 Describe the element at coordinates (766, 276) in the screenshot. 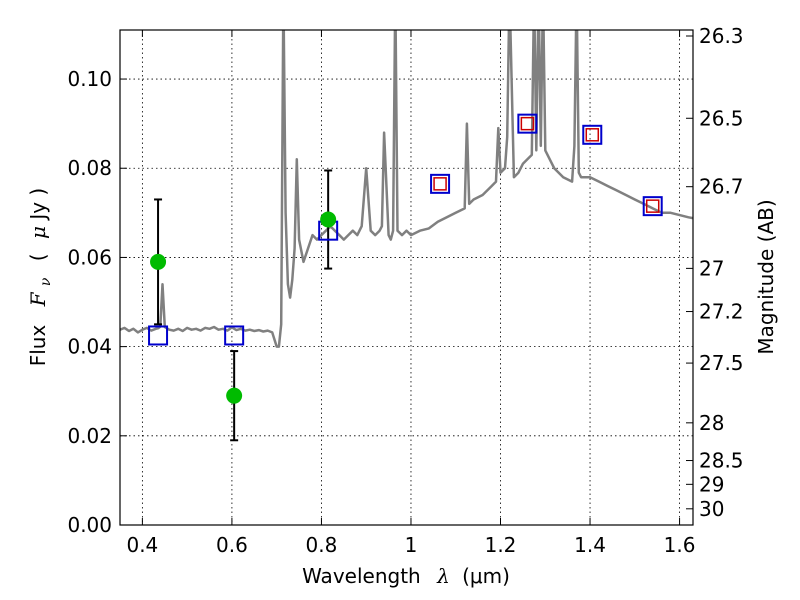

I see `right-axis-label: Magnitude (AB)` at that location.